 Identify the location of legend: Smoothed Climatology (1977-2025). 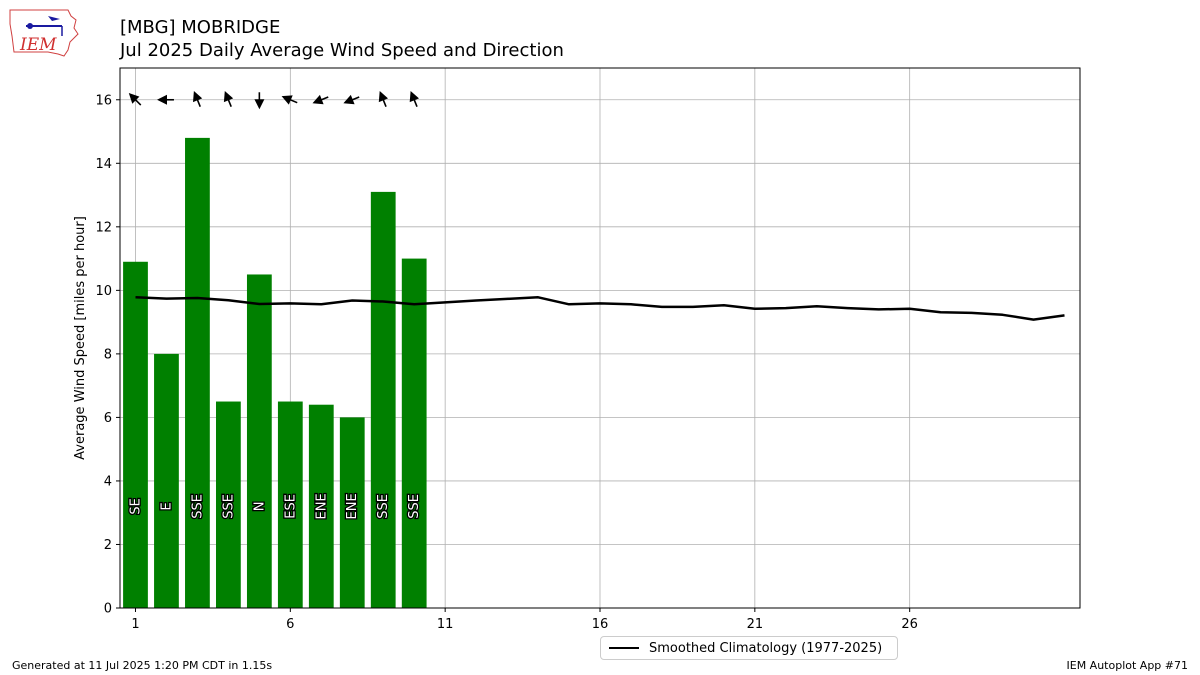
(749, 648).